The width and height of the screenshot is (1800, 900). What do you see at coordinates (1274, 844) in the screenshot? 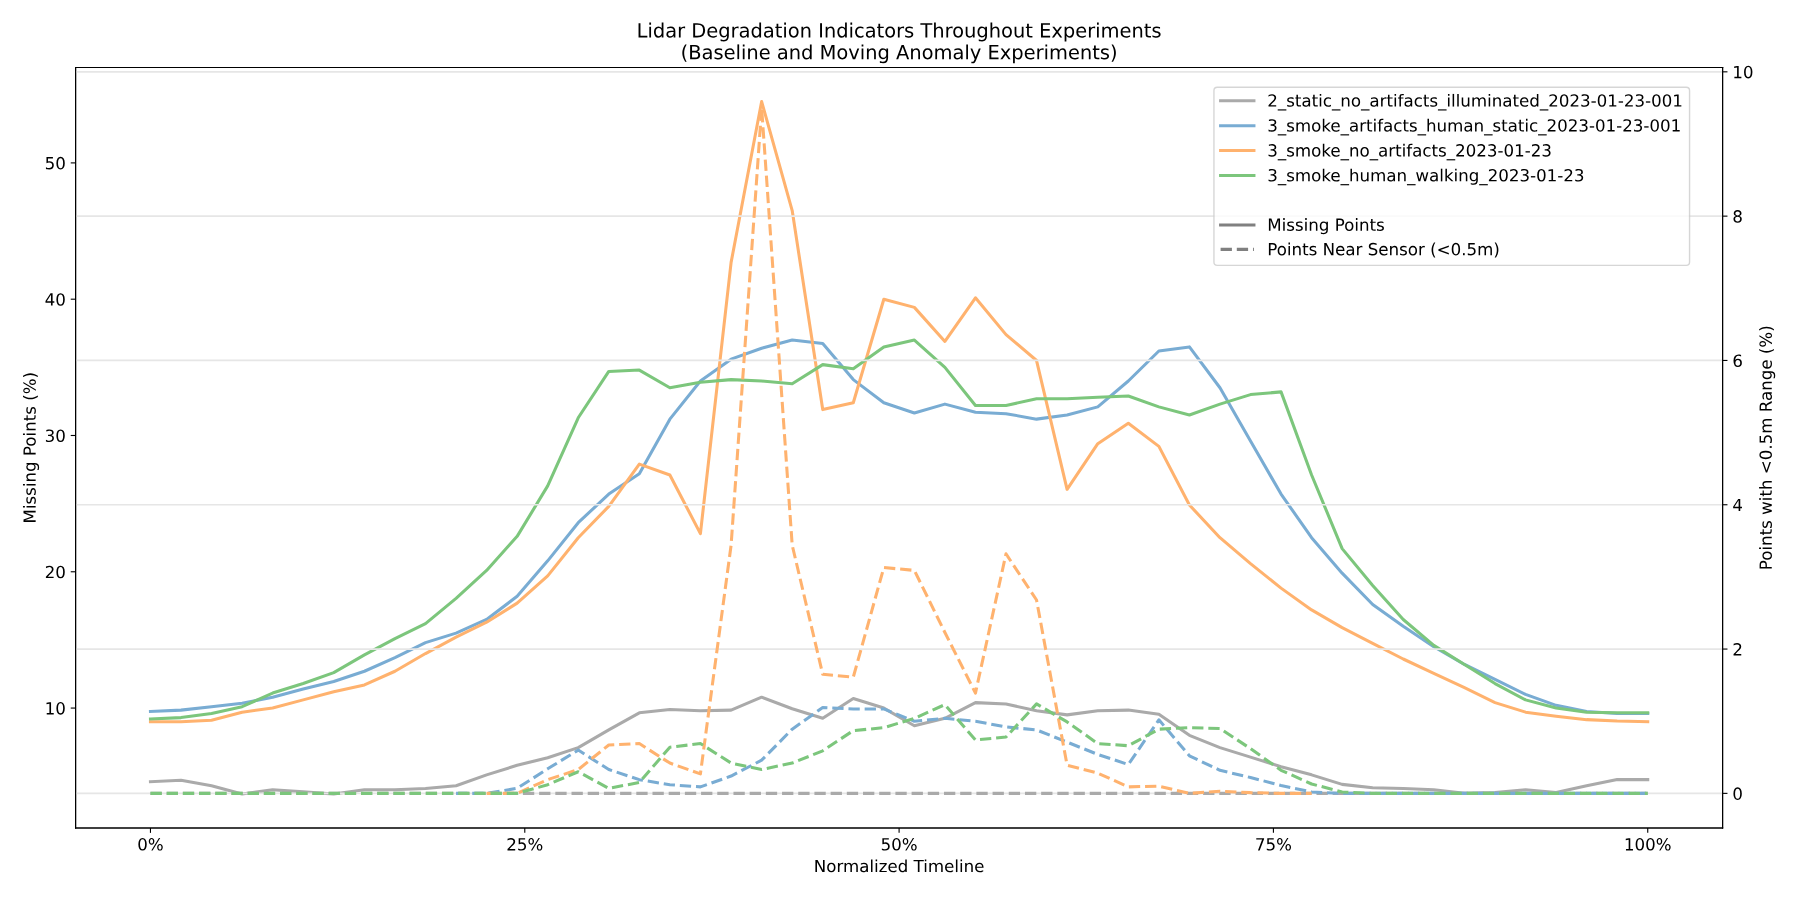
I see `x-tick-label: 75%` at bounding box center [1274, 844].